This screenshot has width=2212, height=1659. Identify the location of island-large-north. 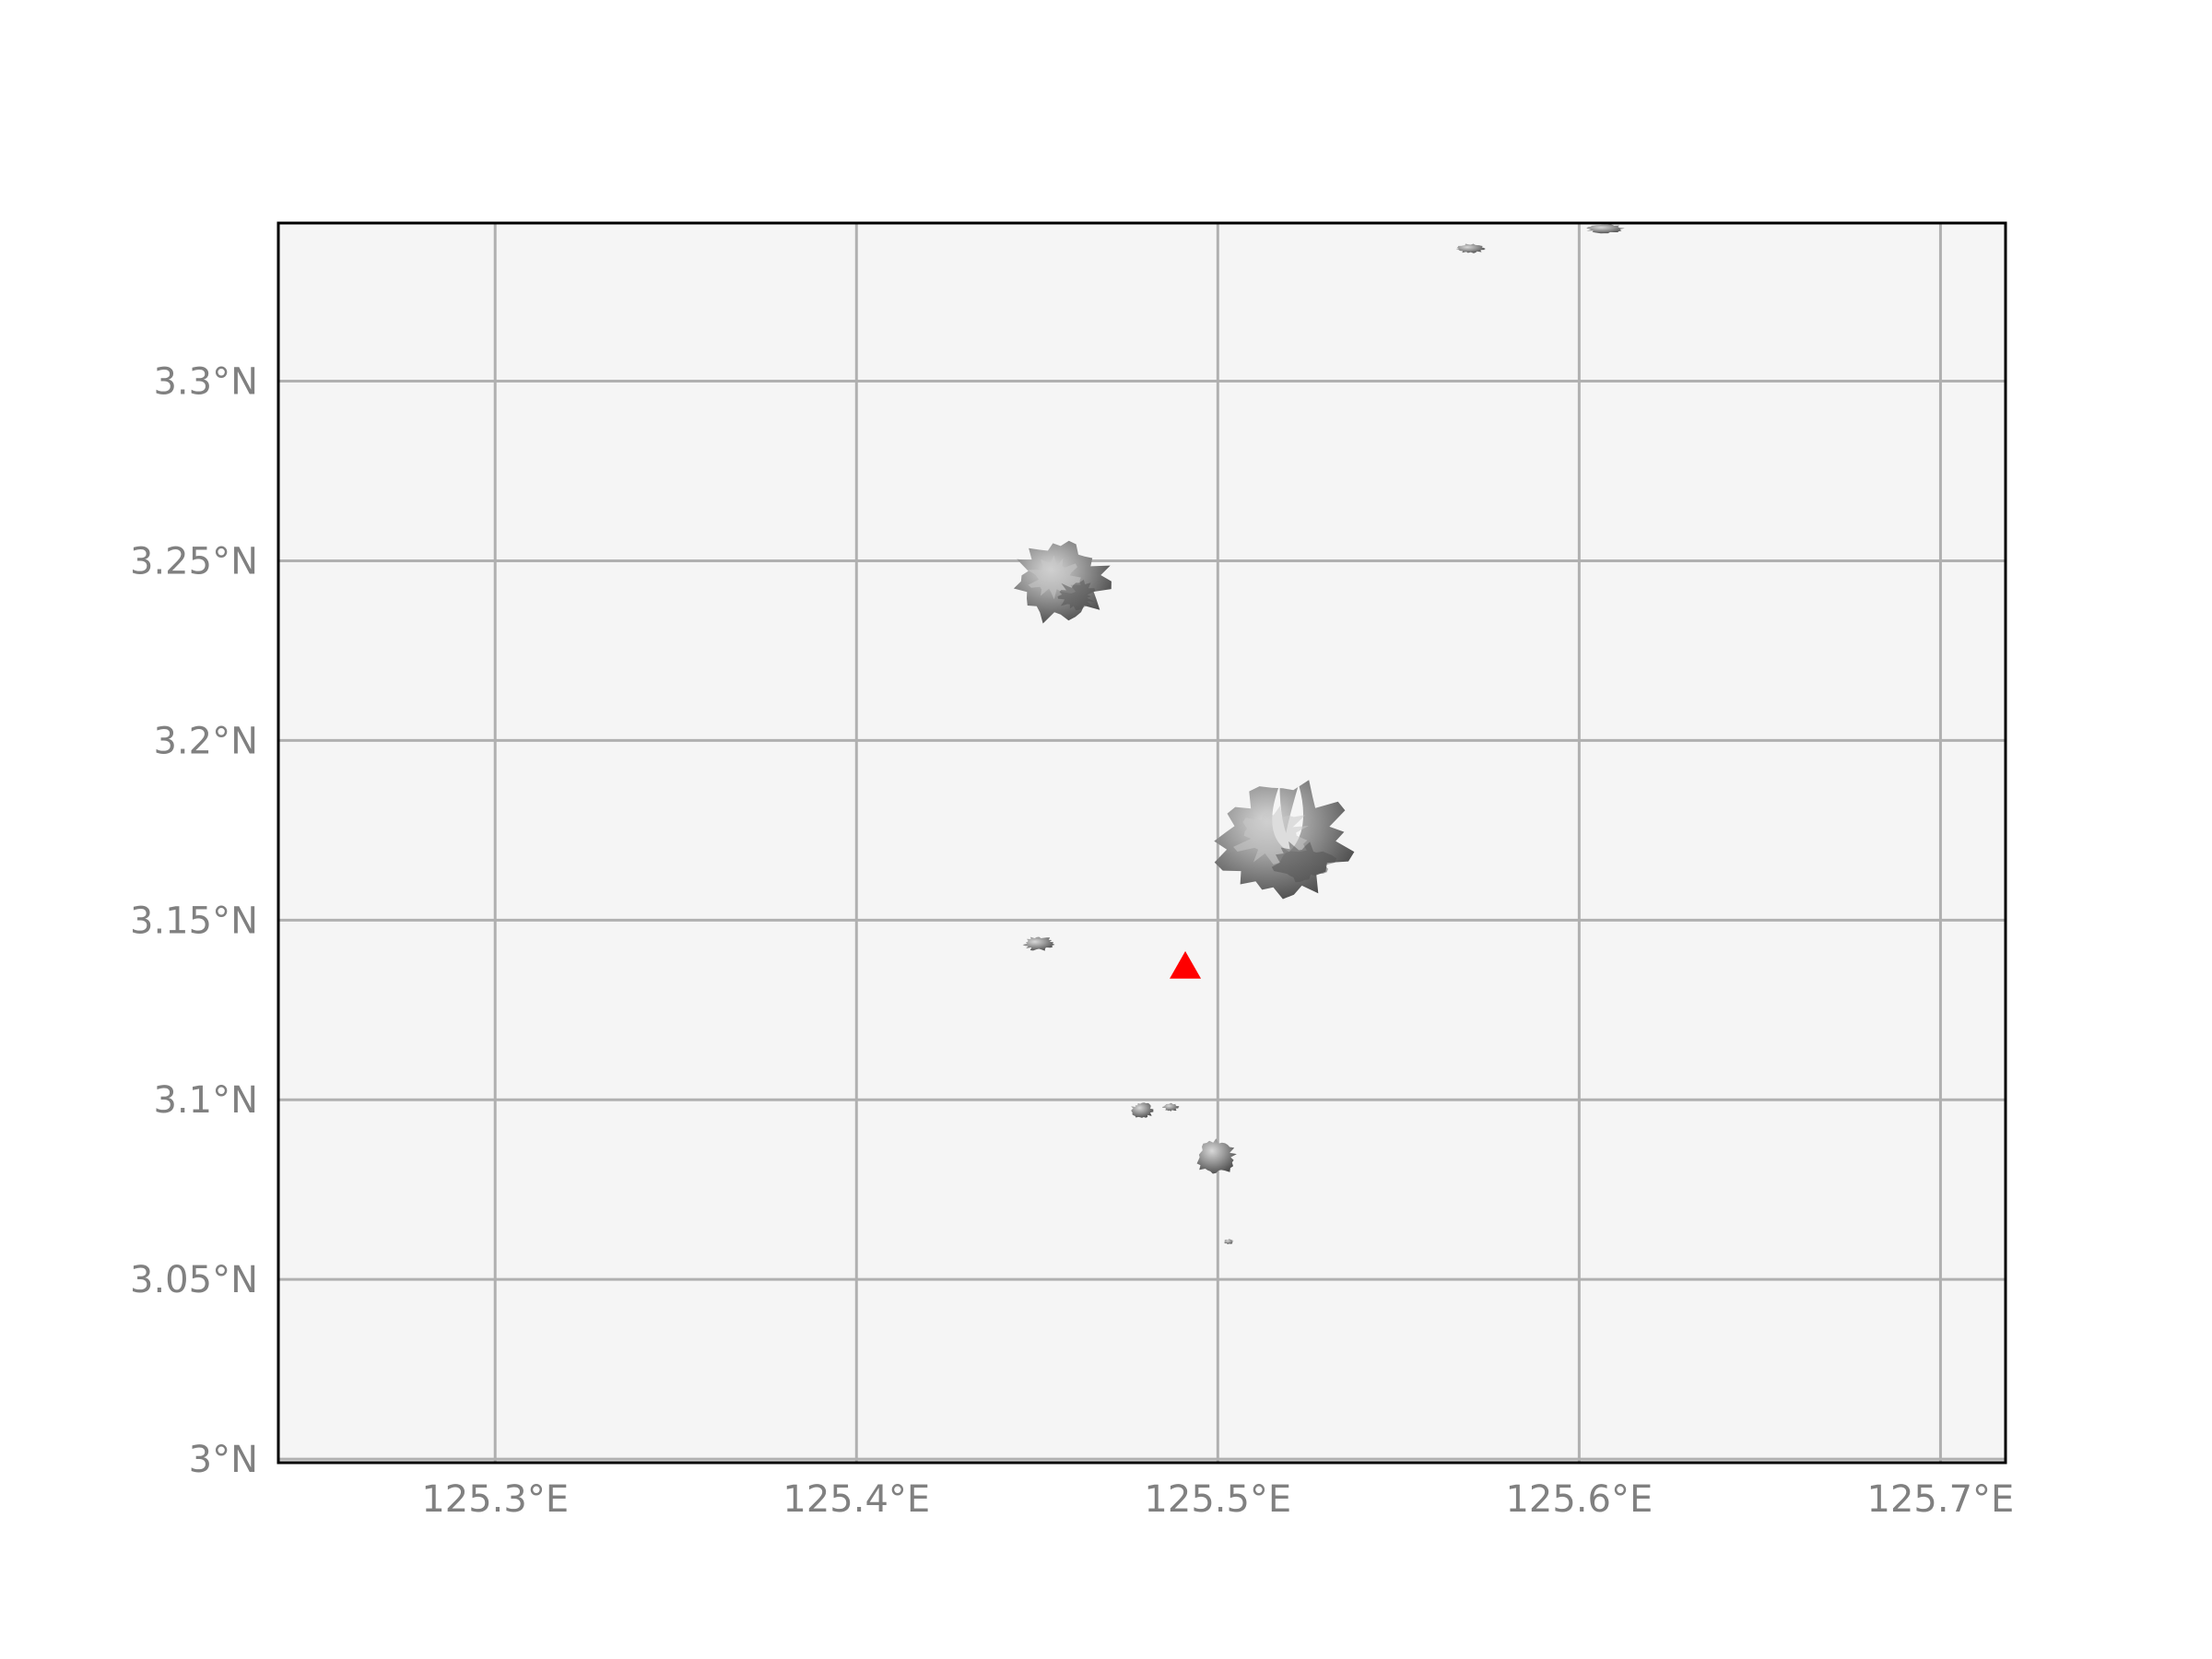
(1062, 582).